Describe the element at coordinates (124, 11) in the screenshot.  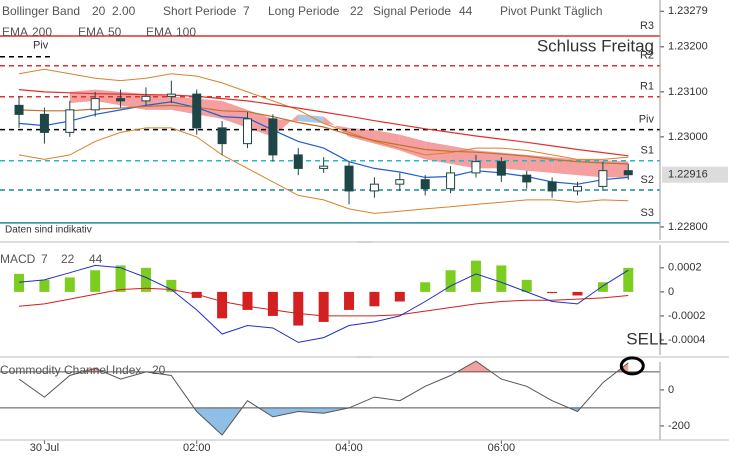
I see `bollinger-width: 2.00` at that location.